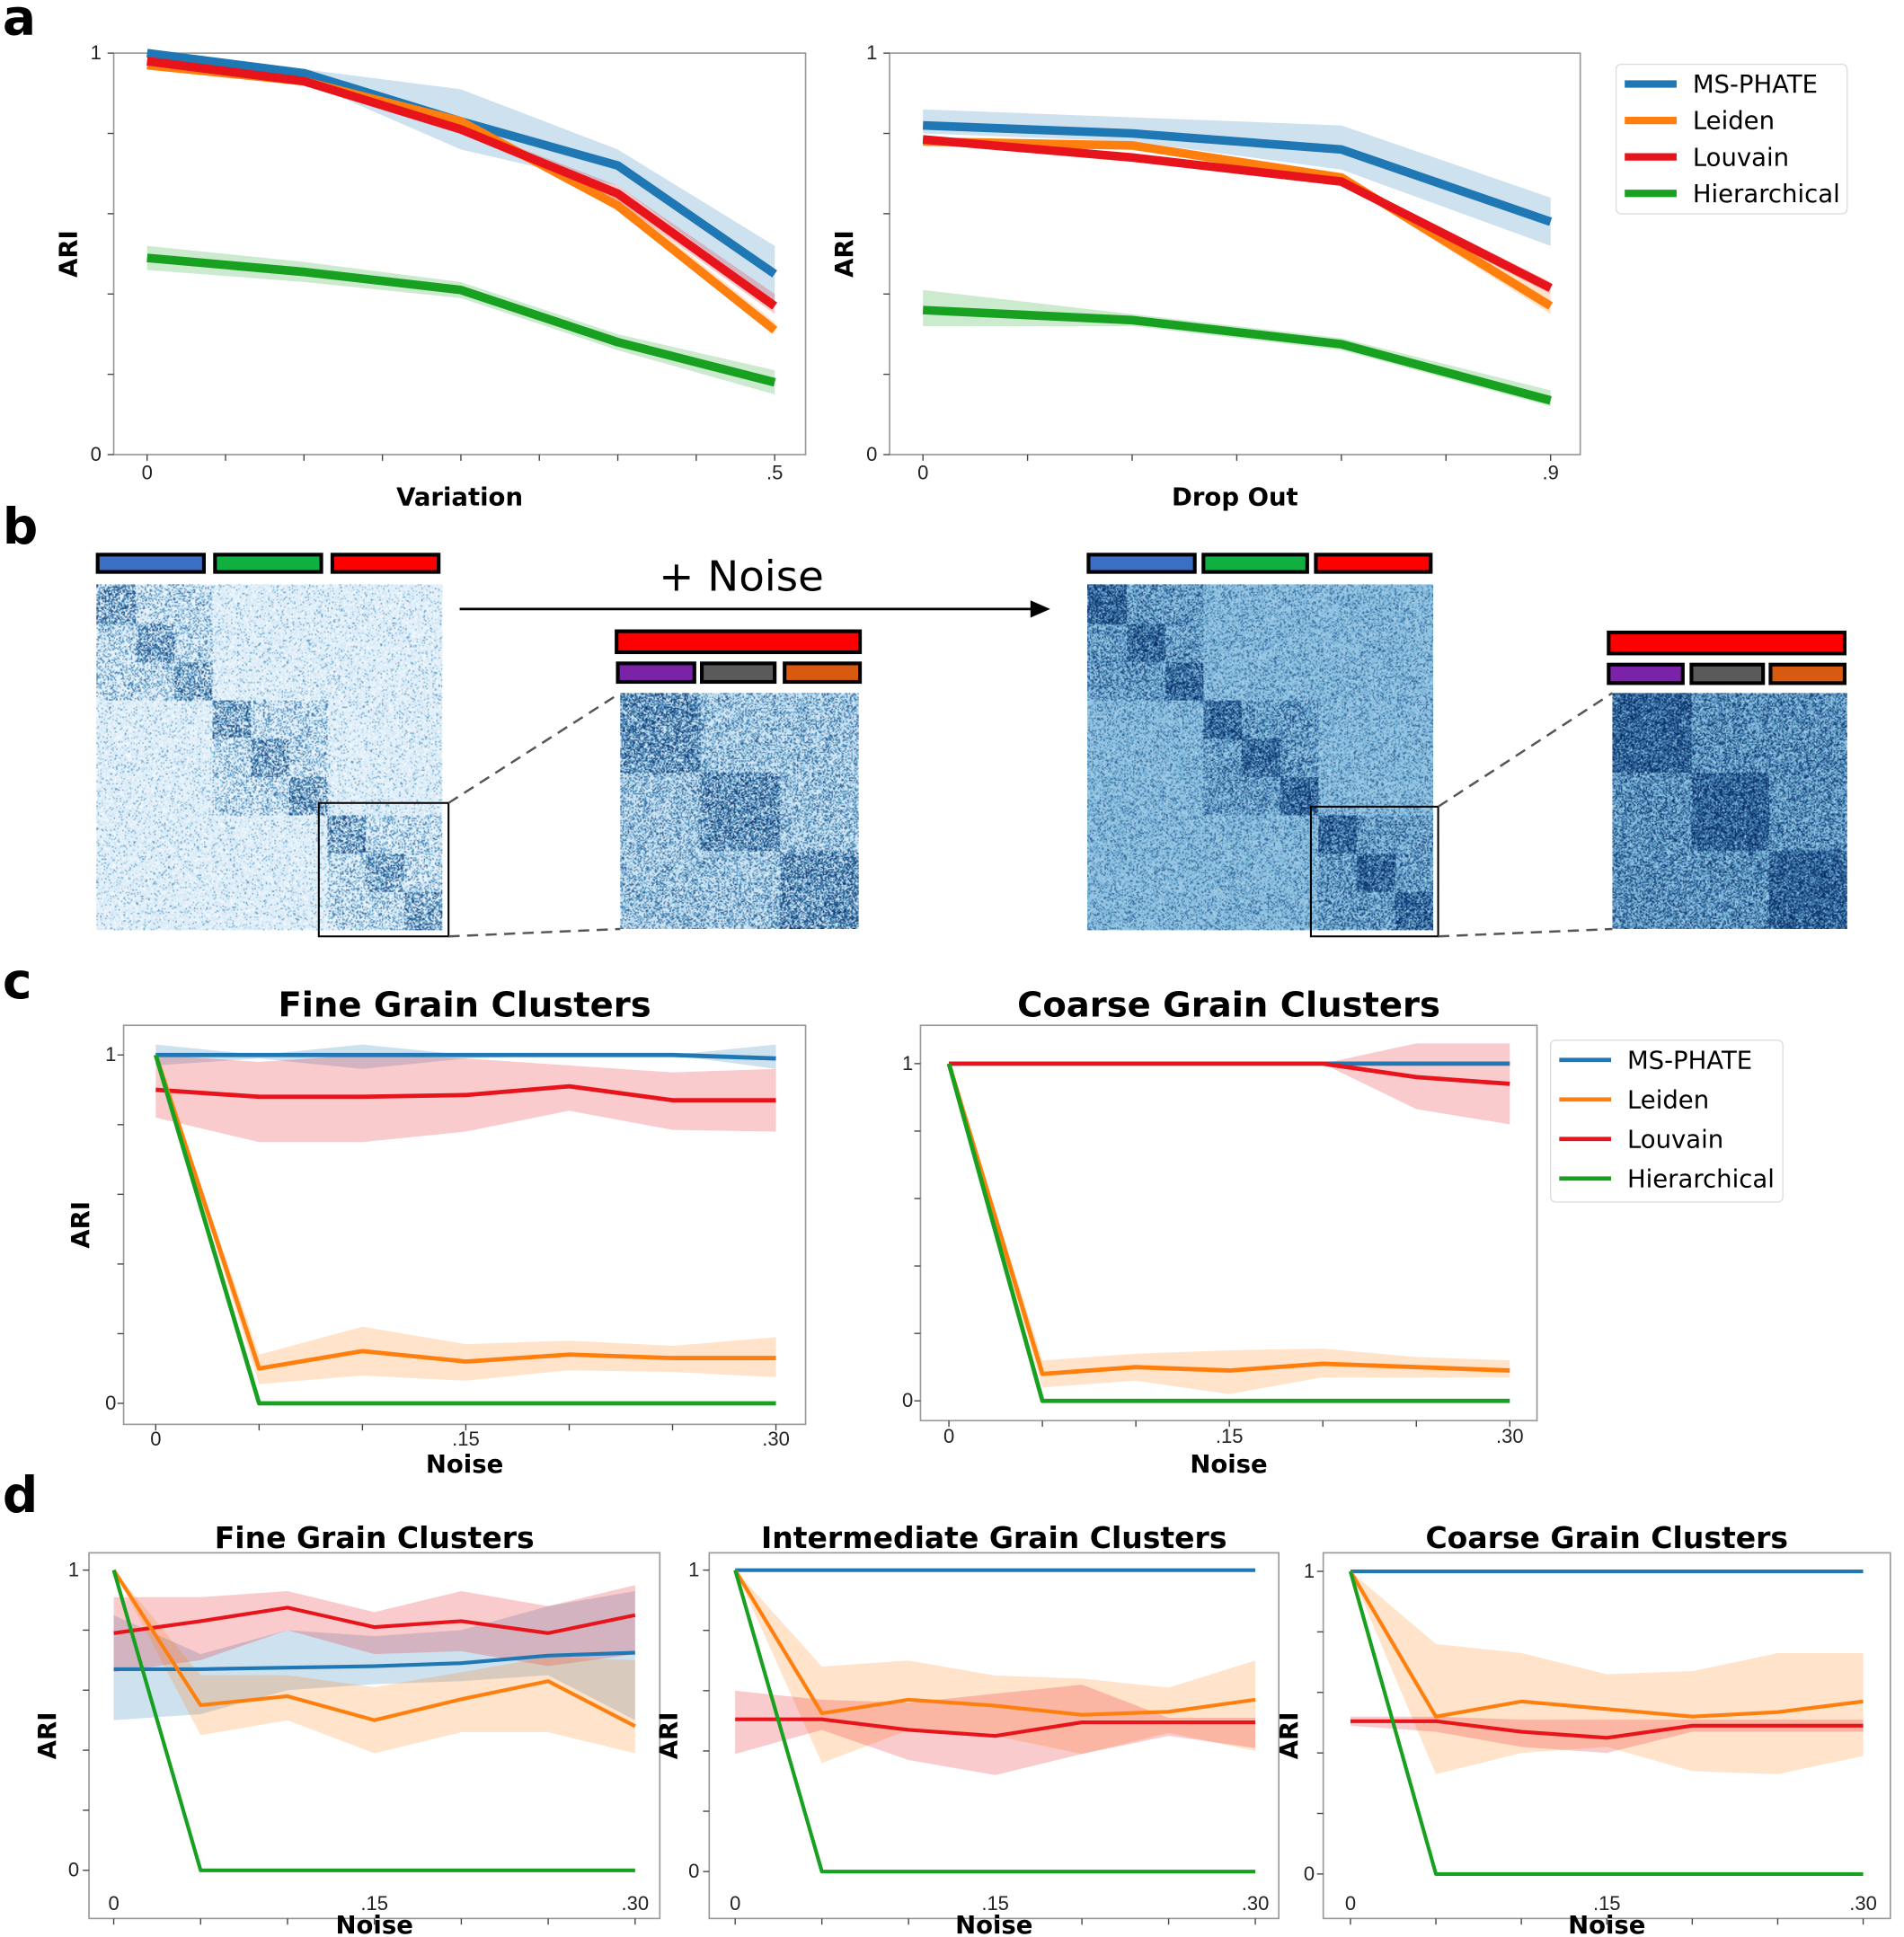 The height and width of the screenshot is (1937, 1904). What do you see at coordinates (1260, 757) in the screenshot?
I see `heatmap-noisy` at bounding box center [1260, 757].